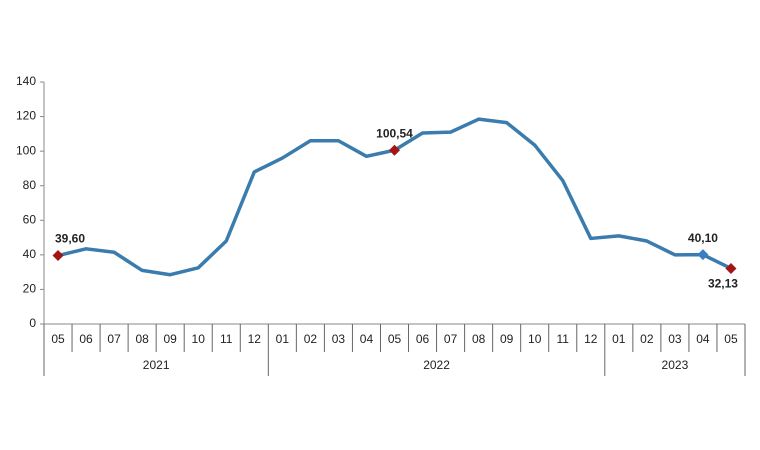  What do you see at coordinates (70, 239) in the screenshot?
I see `data-label: 39,60` at bounding box center [70, 239].